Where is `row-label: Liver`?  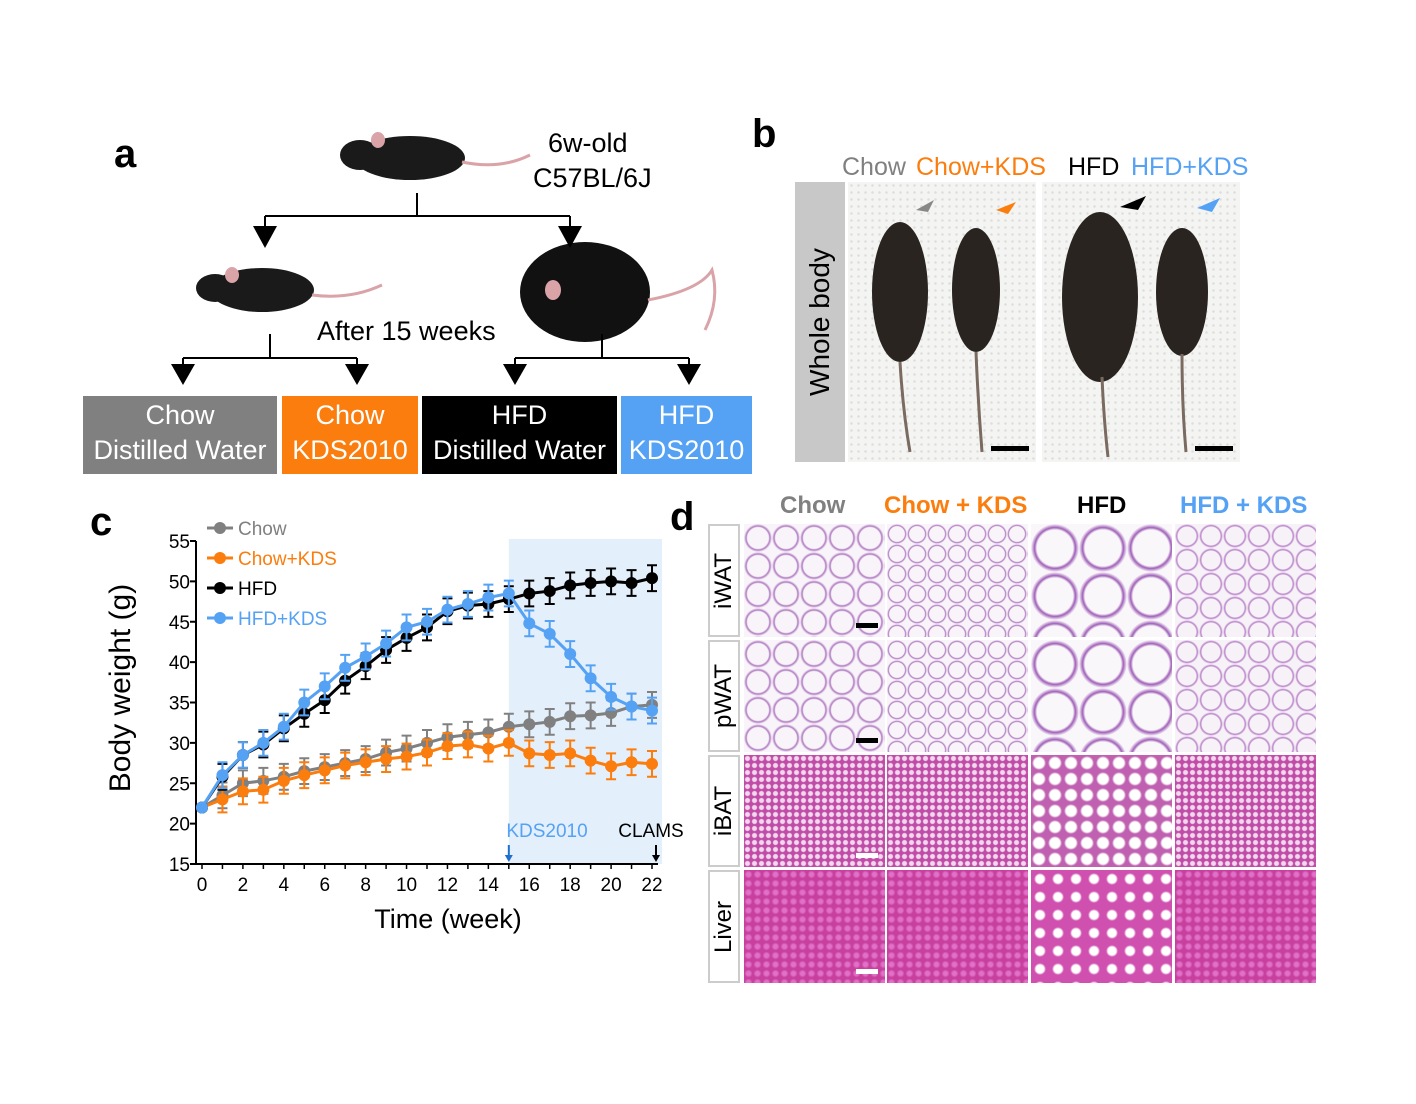 row-label: Liver is located at coordinates (723, 926).